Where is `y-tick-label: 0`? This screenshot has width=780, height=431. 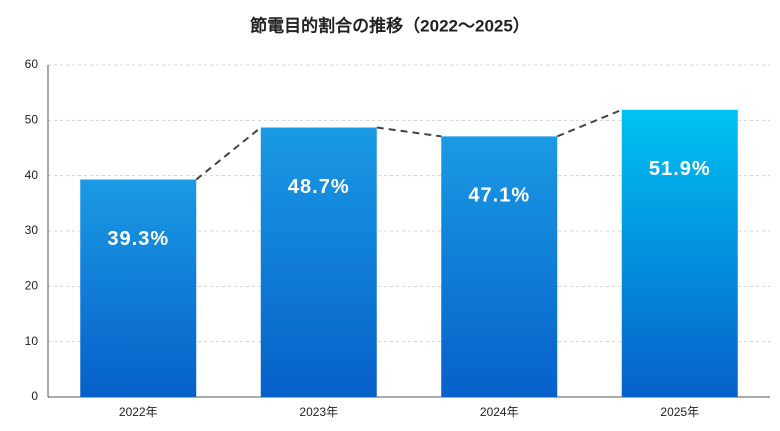
y-tick-label: 0 is located at coordinates (34, 396).